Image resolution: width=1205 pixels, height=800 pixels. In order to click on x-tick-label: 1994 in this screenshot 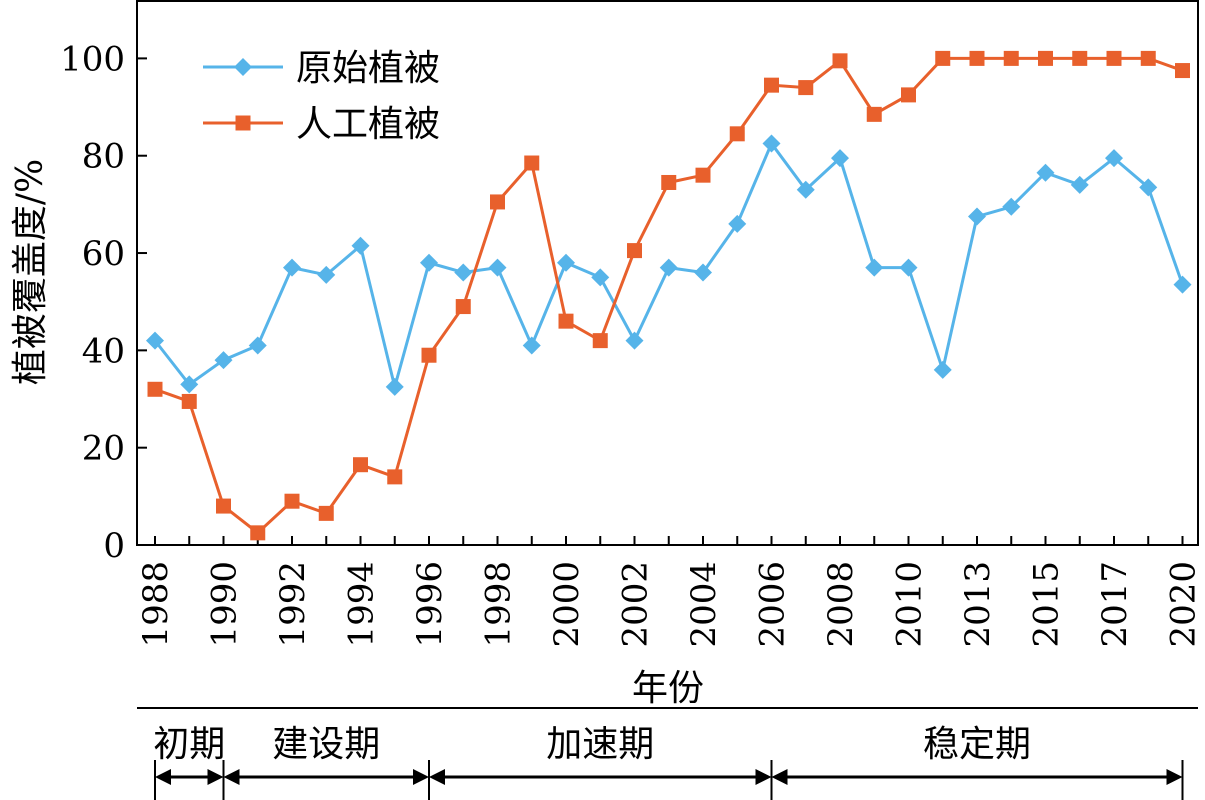, I will do `click(362, 604)`.